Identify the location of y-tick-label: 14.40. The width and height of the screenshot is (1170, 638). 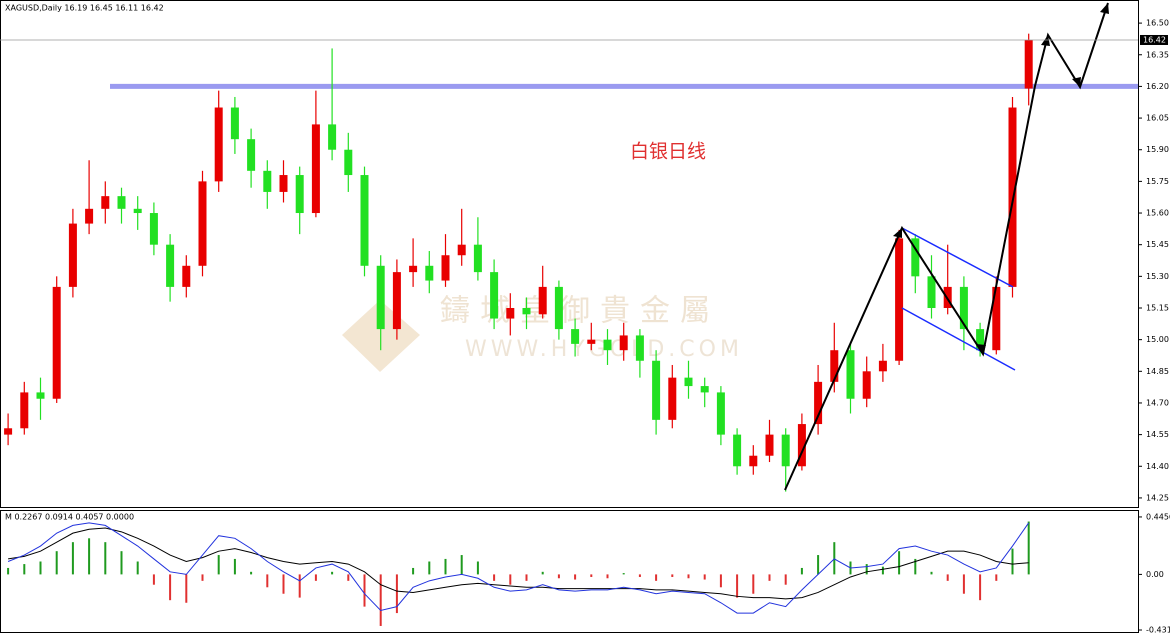
(1157, 466).